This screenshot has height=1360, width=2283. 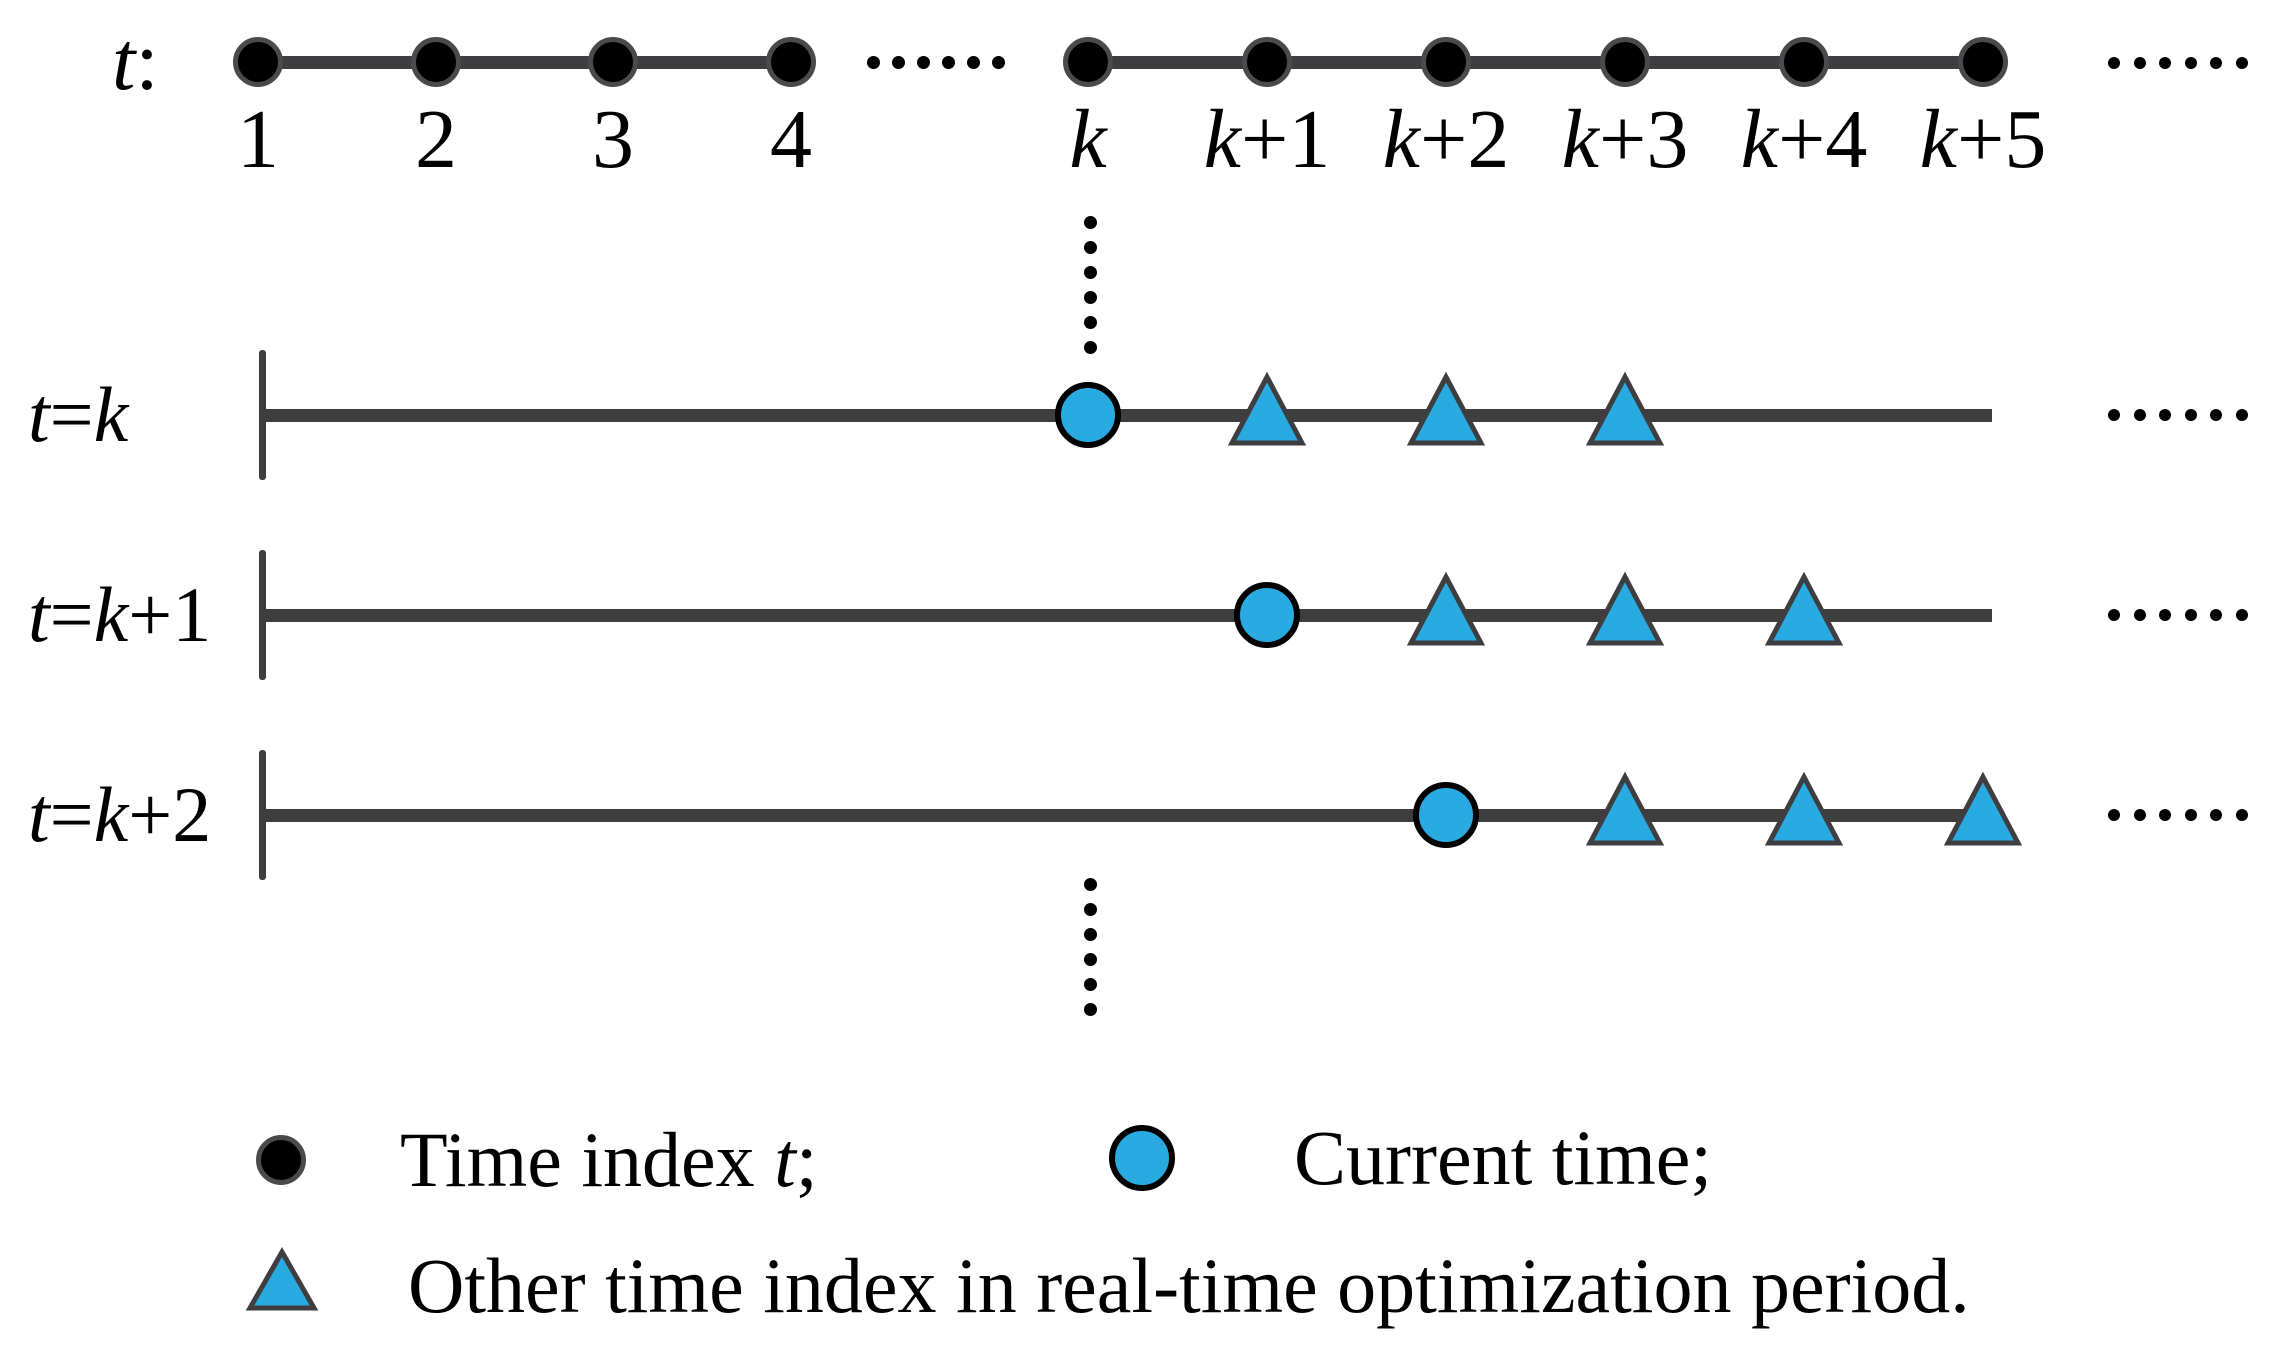 What do you see at coordinates (135, 61) in the screenshot?
I see `time-axis-label: t:` at bounding box center [135, 61].